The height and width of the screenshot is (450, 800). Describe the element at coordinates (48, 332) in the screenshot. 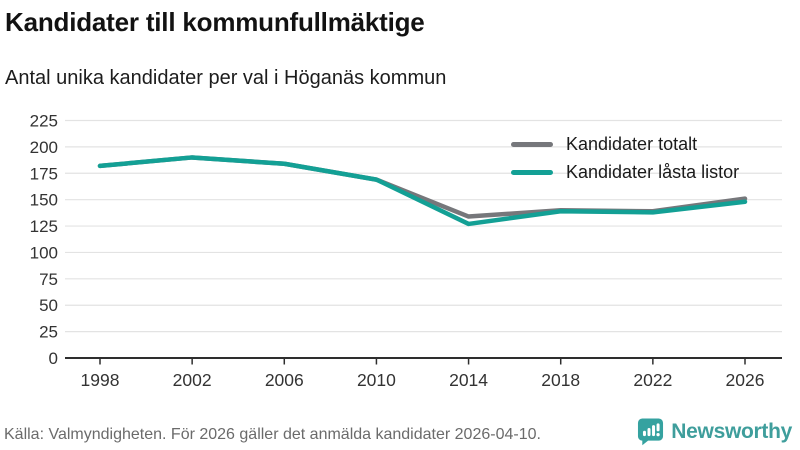

I see `y-axis-tick-label: 25` at that location.